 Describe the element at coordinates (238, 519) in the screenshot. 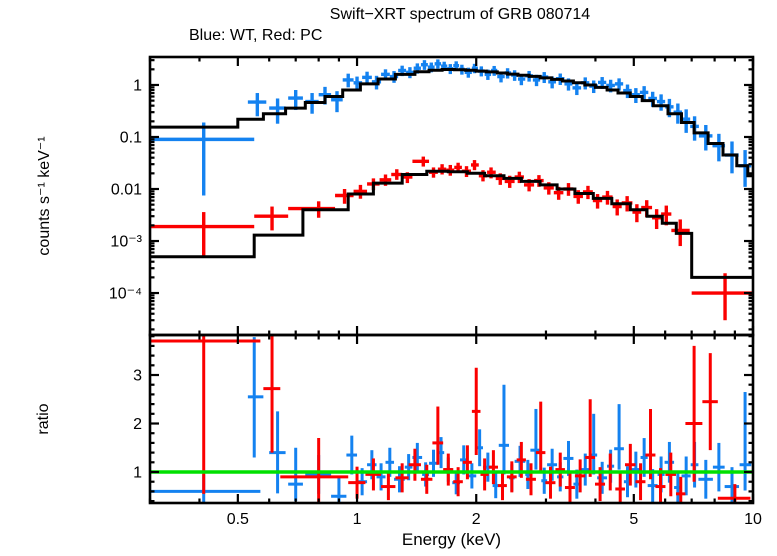

I see `x-tick-label: 0.5` at that location.